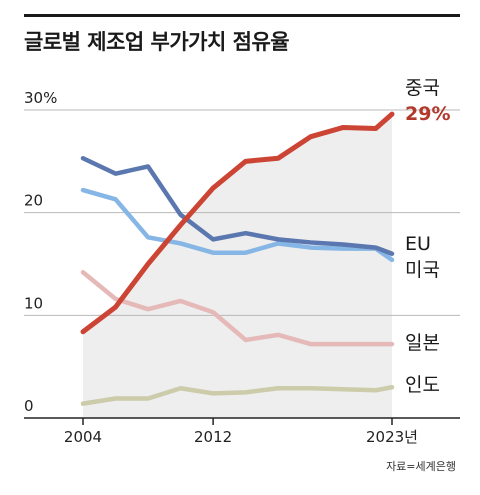 The height and width of the screenshot is (495, 480). What do you see at coordinates (33, 201) in the screenshot?
I see `y-tick-label: 20` at bounding box center [33, 201].